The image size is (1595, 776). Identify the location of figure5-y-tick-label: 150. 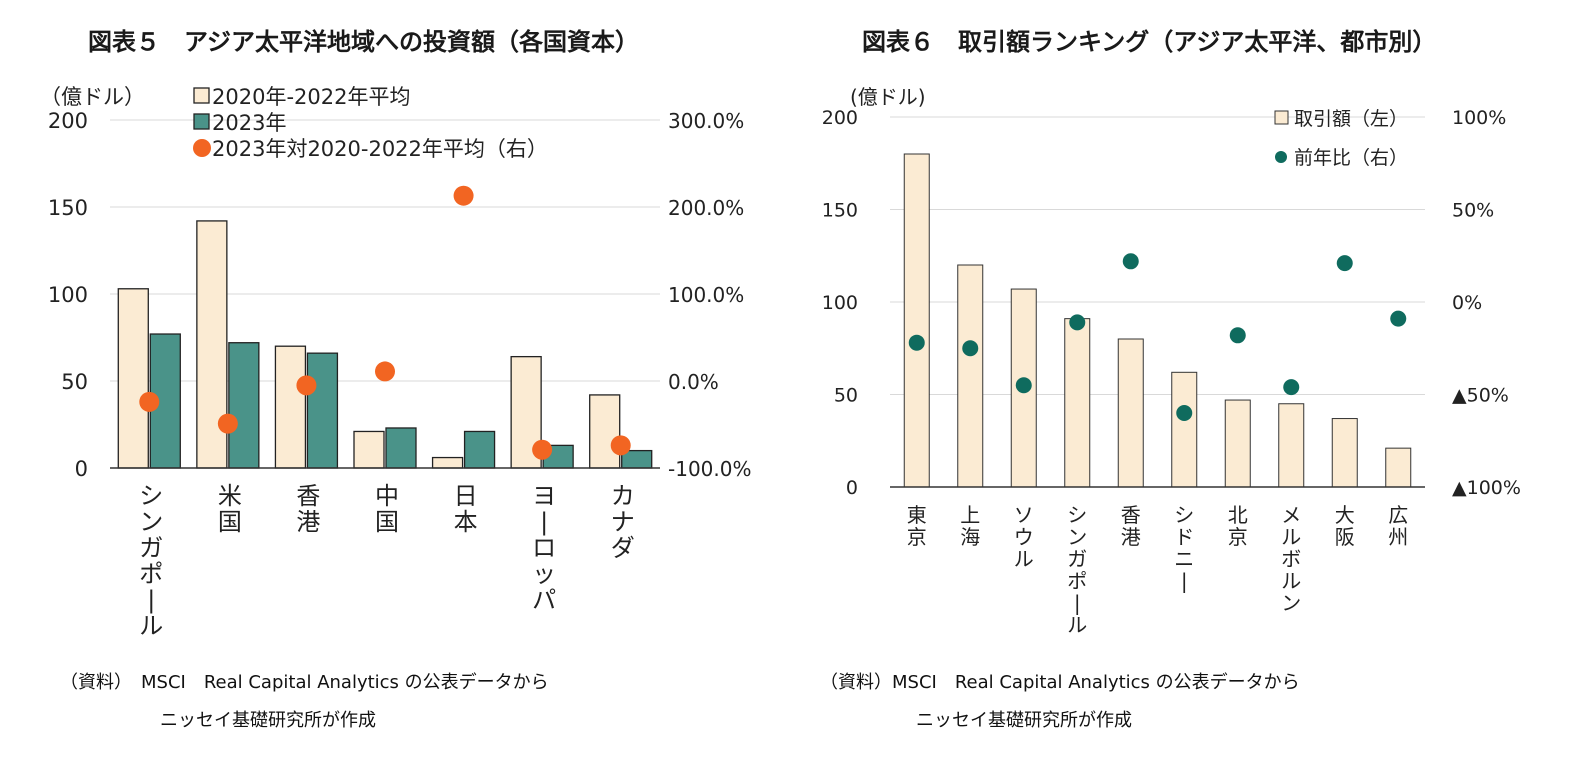
(68, 208).